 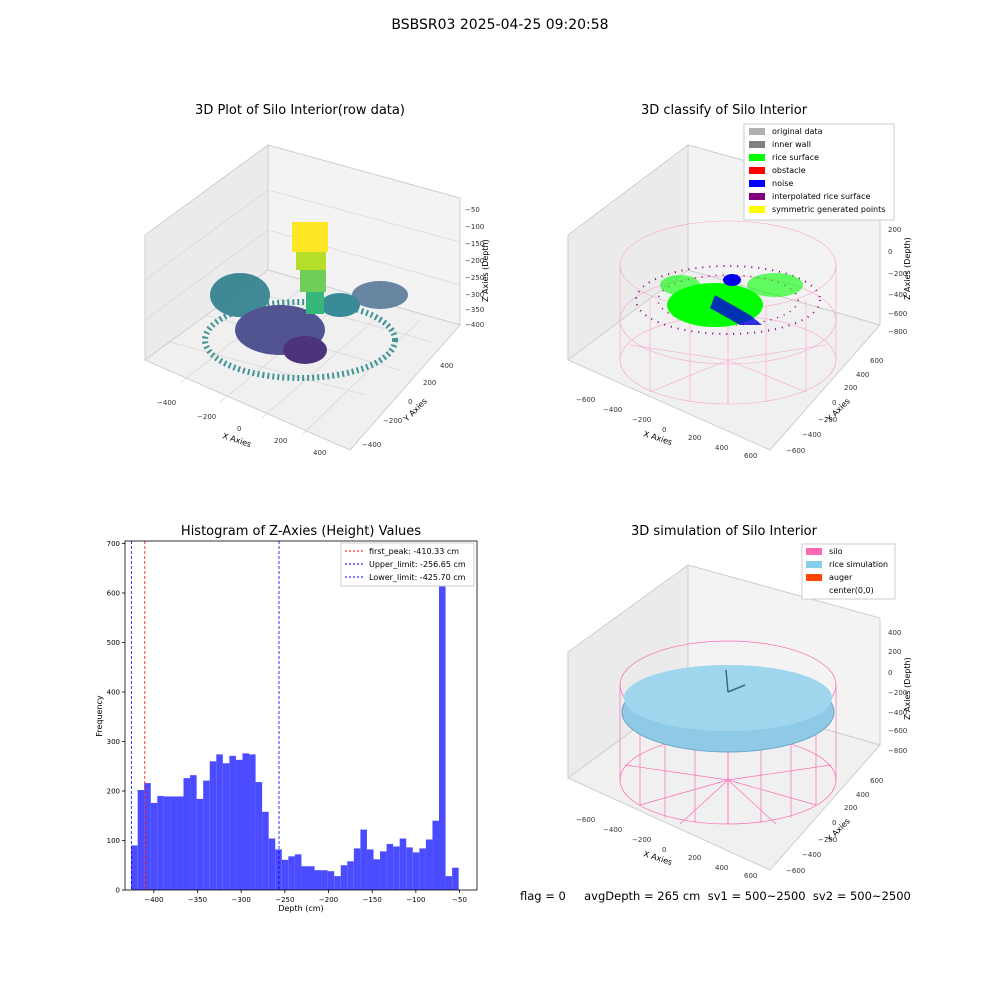 What do you see at coordinates (118, 891) in the screenshot?
I see `histogram-ytick-label: 0` at bounding box center [118, 891].